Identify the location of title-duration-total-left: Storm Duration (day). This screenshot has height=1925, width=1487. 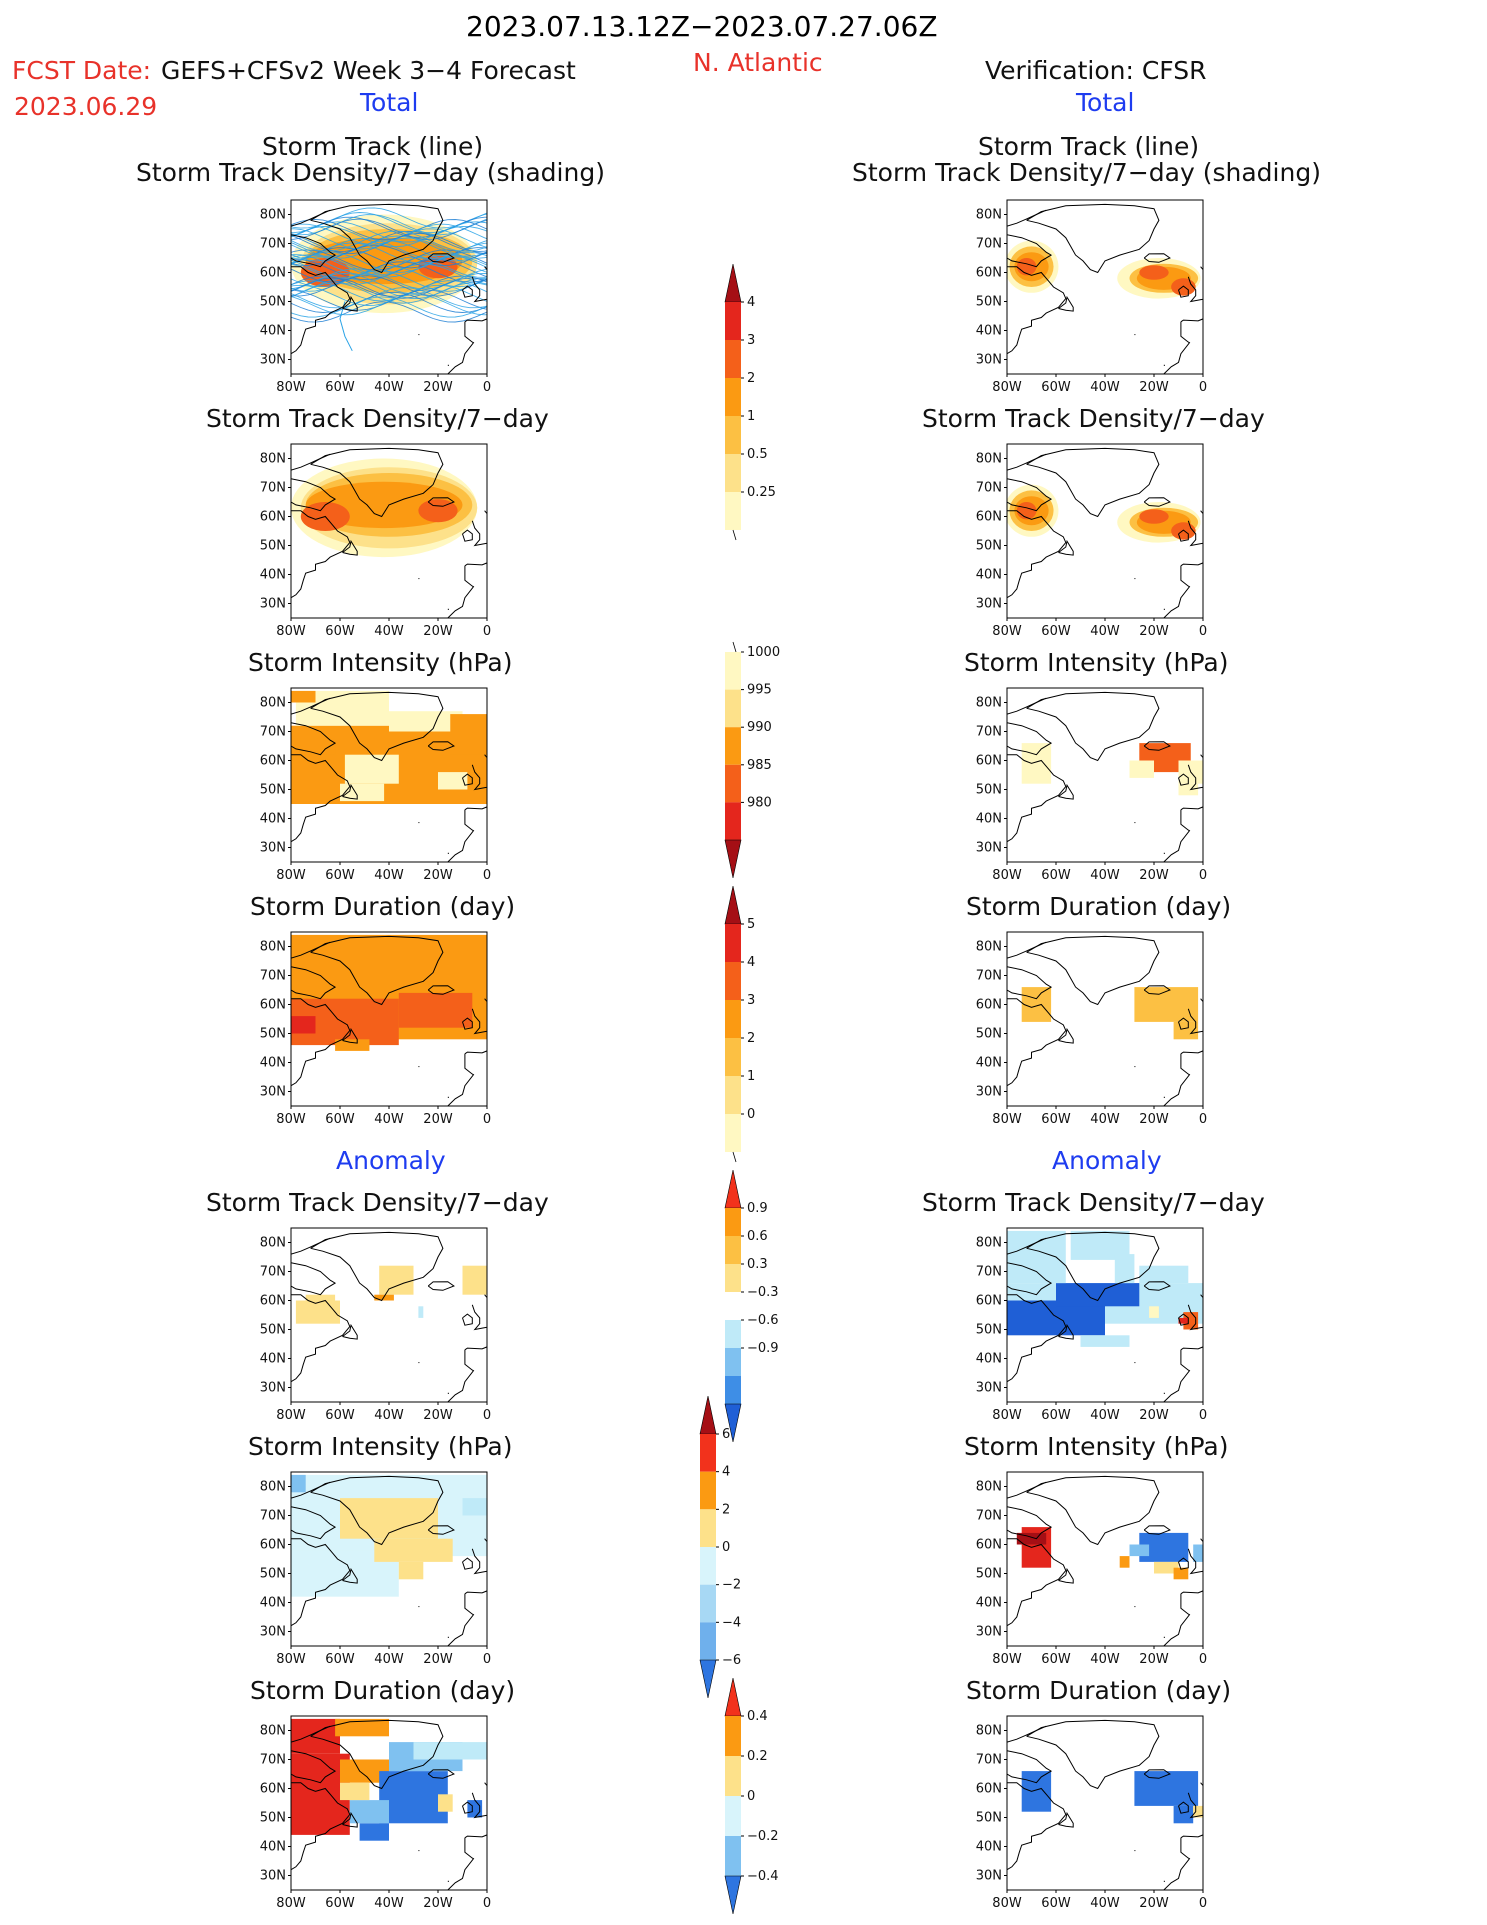
(383, 906).